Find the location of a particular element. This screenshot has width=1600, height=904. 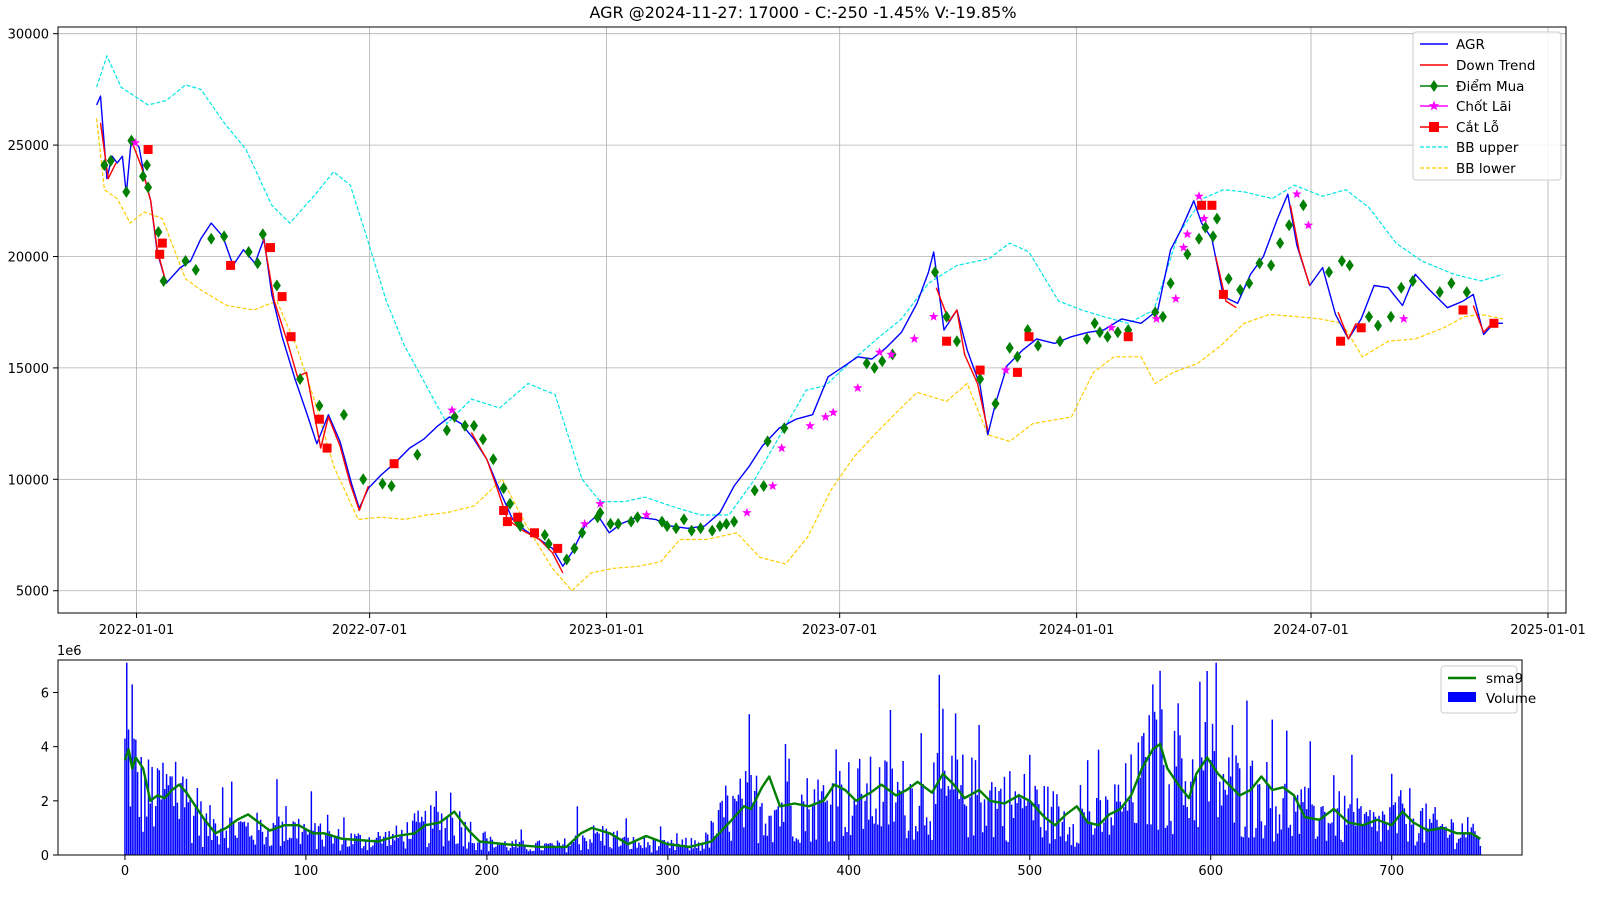

volume-x-axis: 0 100 200 300 400 500 600 700 is located at coordinates (762, 867).